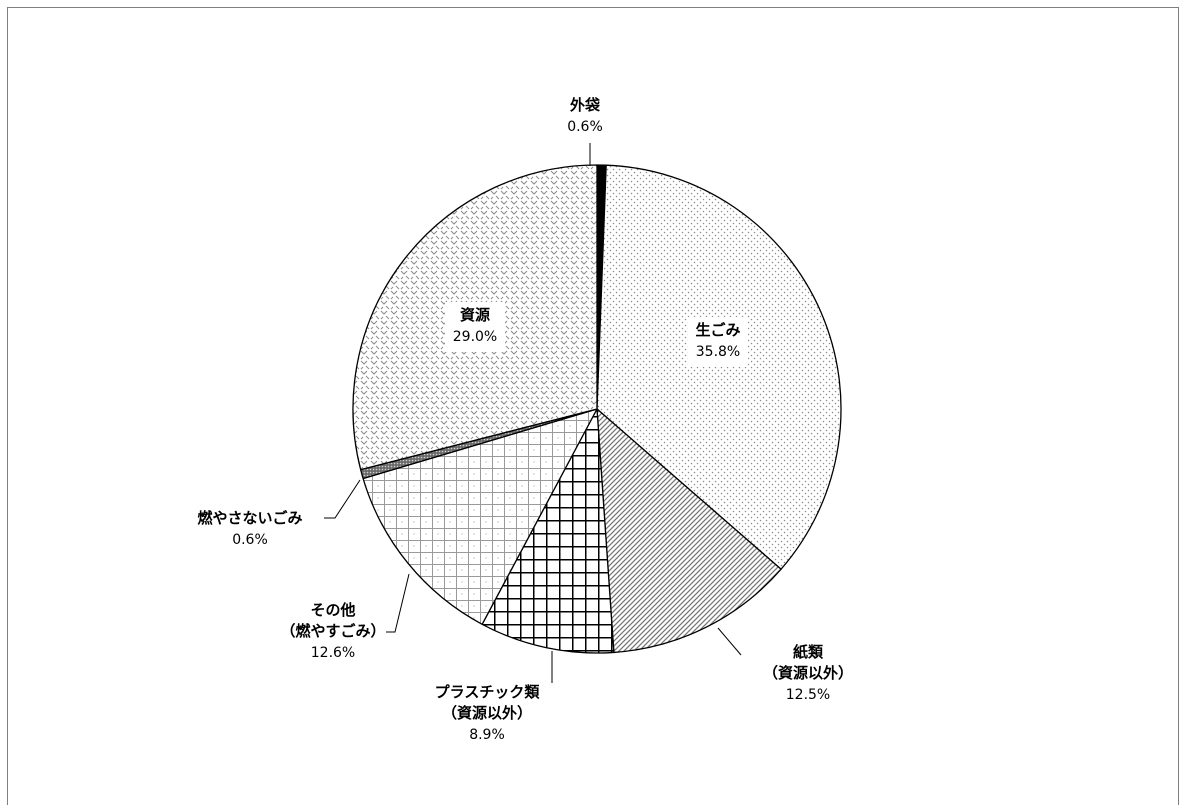 The width and height of the screenshot is (1181, 805). What do you see at coordinates (475, 337) in the screenshot?
I see `slice-percent-6: 29.0%` at bounding box center [475, 337].